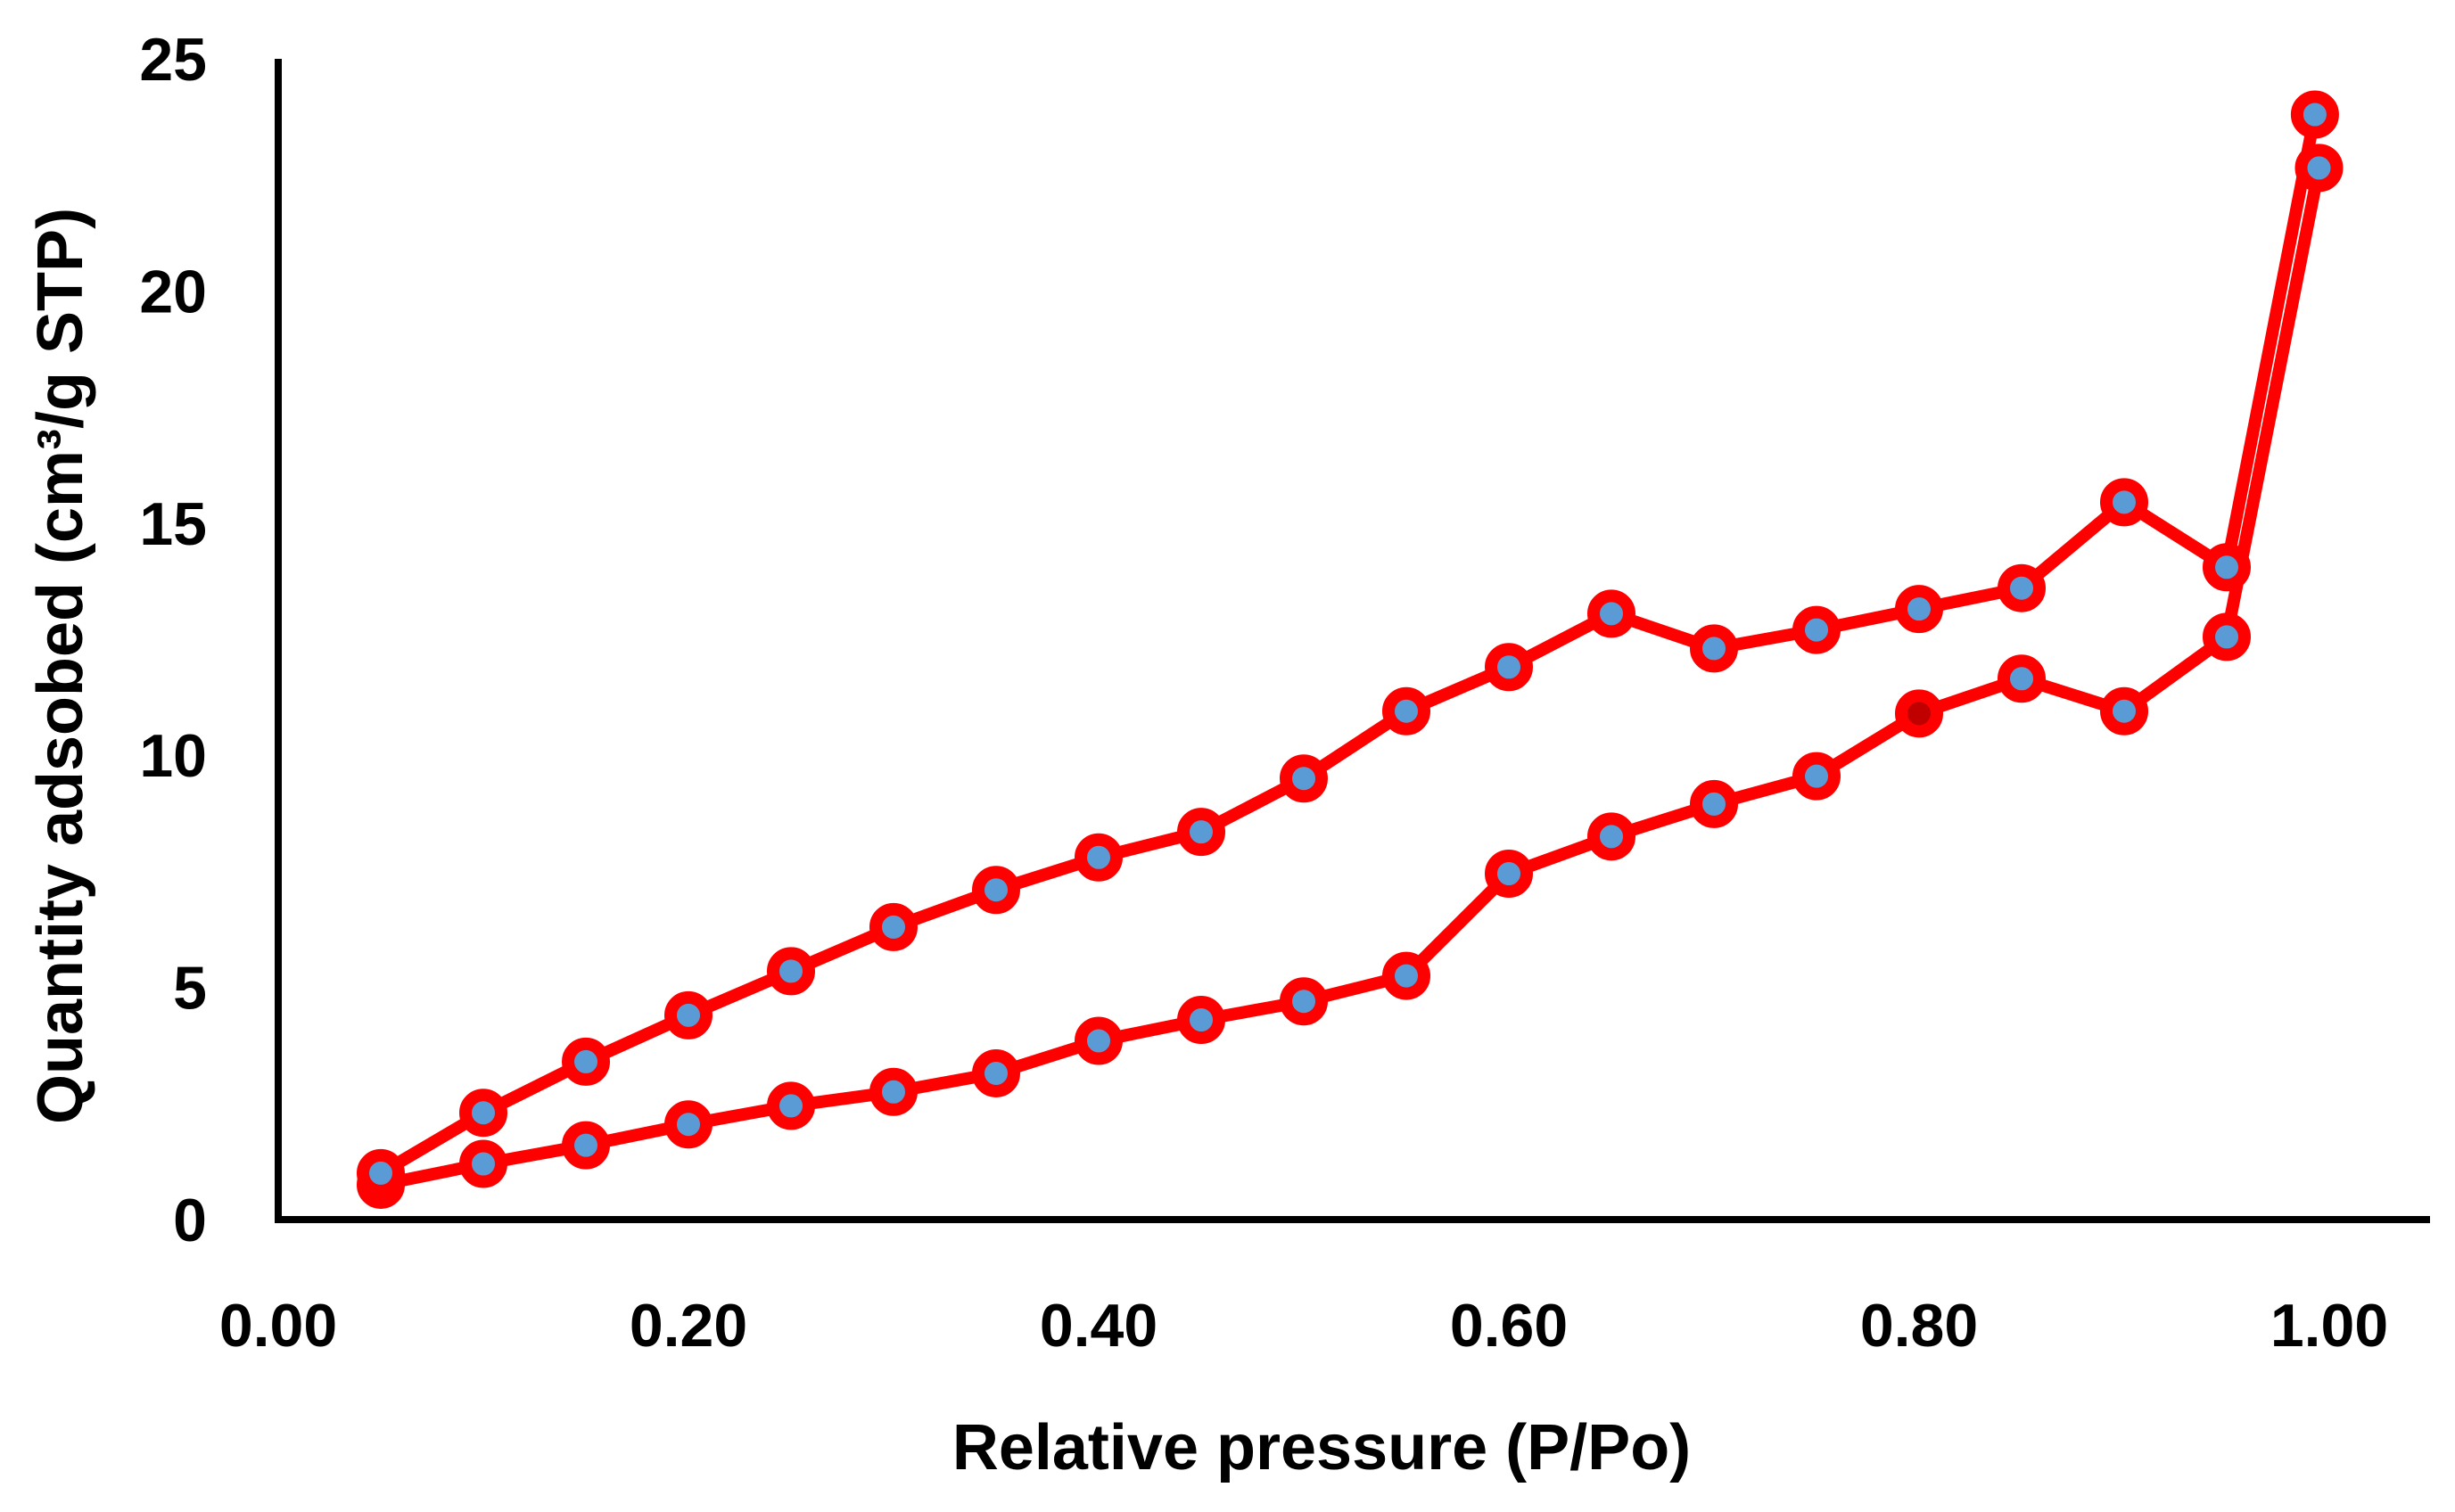 This screenshot has height=1512, width=2455. Describe the element at coordinates (173, 524) in the screenshot. I see `y-tick-label: 15` at that location.